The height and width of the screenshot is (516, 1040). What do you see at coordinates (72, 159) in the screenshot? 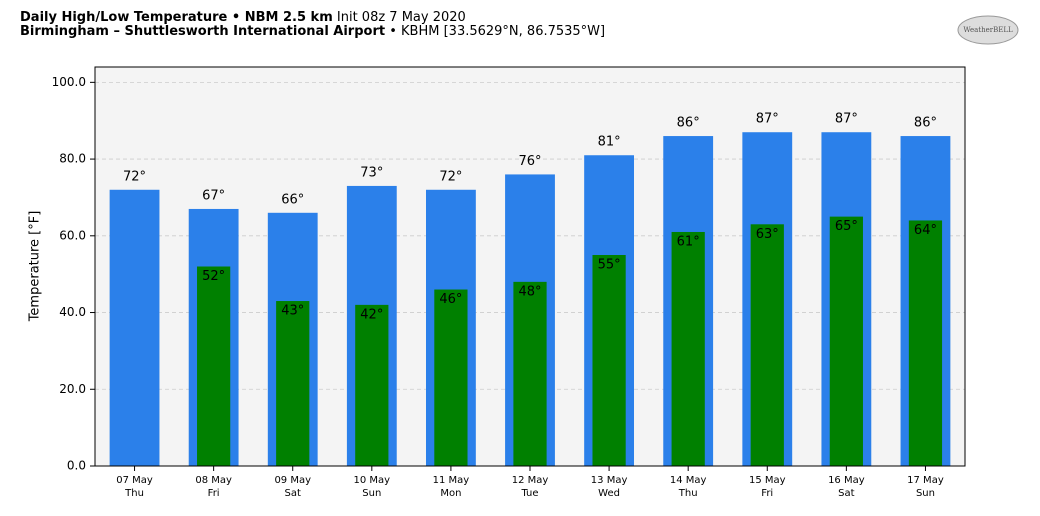
I see `y-tick-label: 80.0` at bounding box center [72, 159].